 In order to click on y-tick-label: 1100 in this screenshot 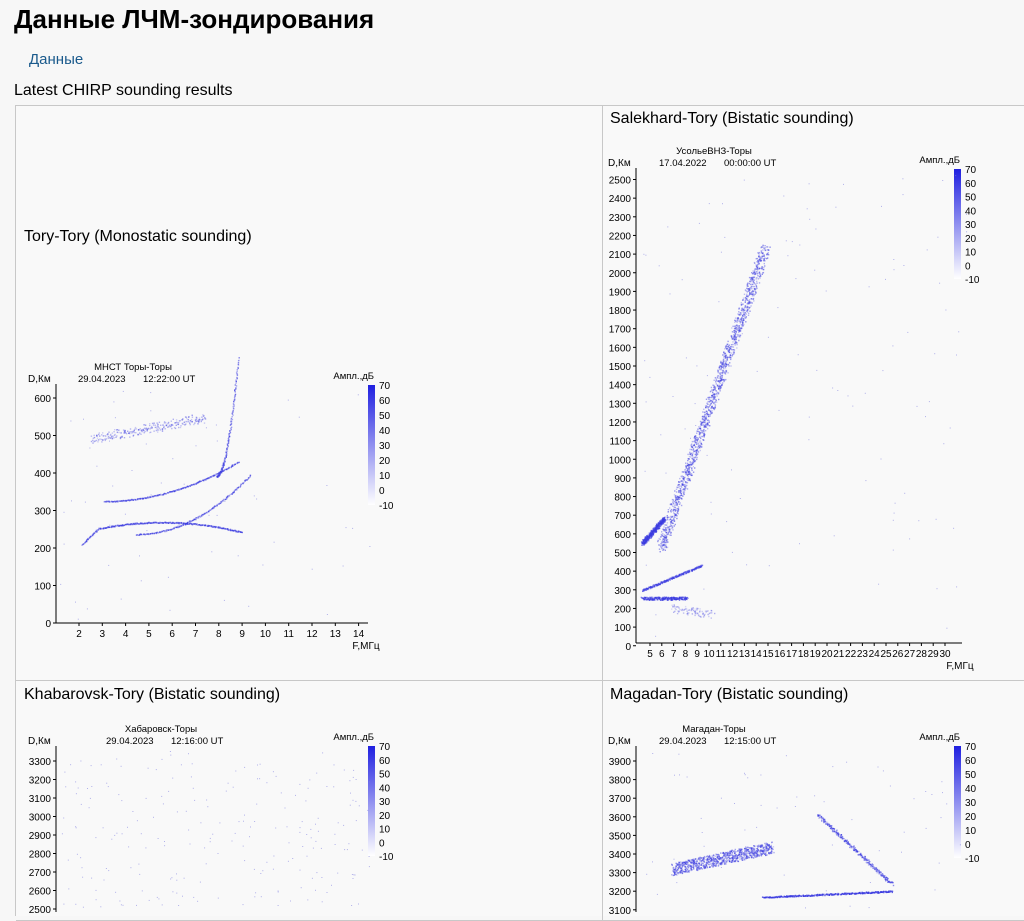, I will do `click(620, 442)`.